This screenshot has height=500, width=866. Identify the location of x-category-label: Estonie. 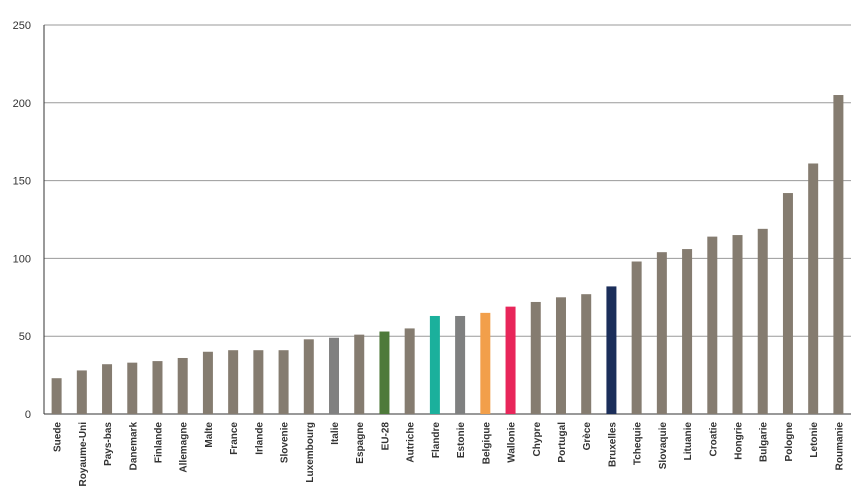
(461, 440).